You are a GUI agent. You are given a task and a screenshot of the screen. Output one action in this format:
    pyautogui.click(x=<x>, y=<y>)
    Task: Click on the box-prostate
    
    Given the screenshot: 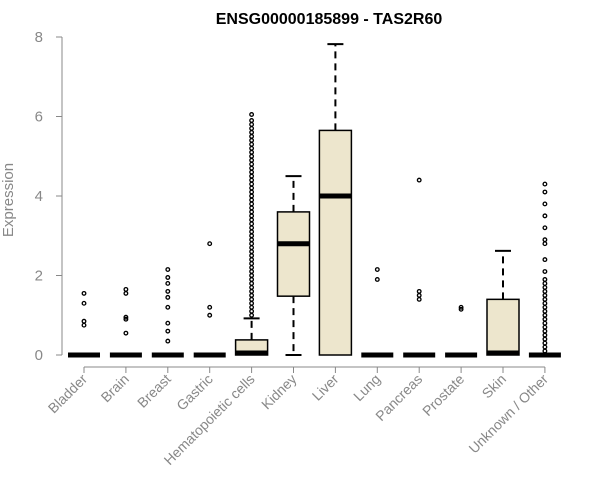 What is the action you would take?
    pyautogui.click(x=461, y=331)
    